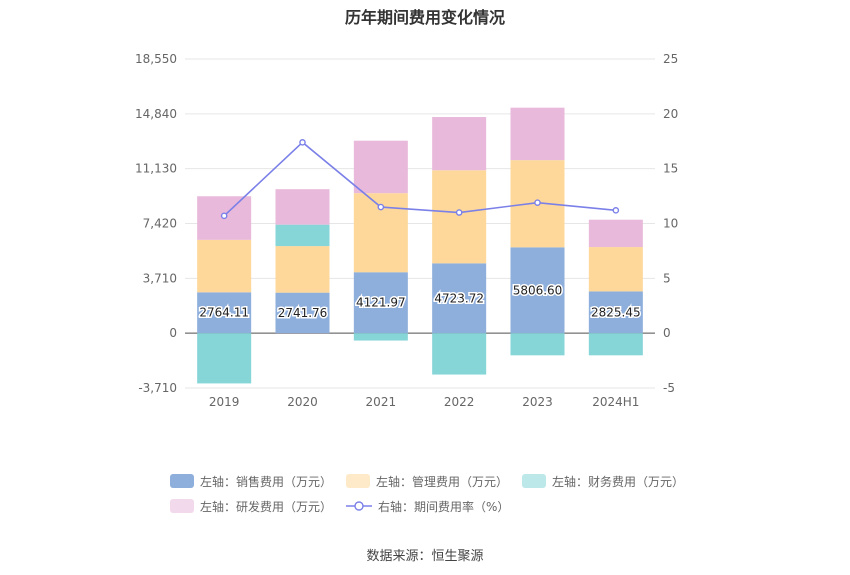  I want to click on left-axis-tick-label: 11,130, so click(156, 169).